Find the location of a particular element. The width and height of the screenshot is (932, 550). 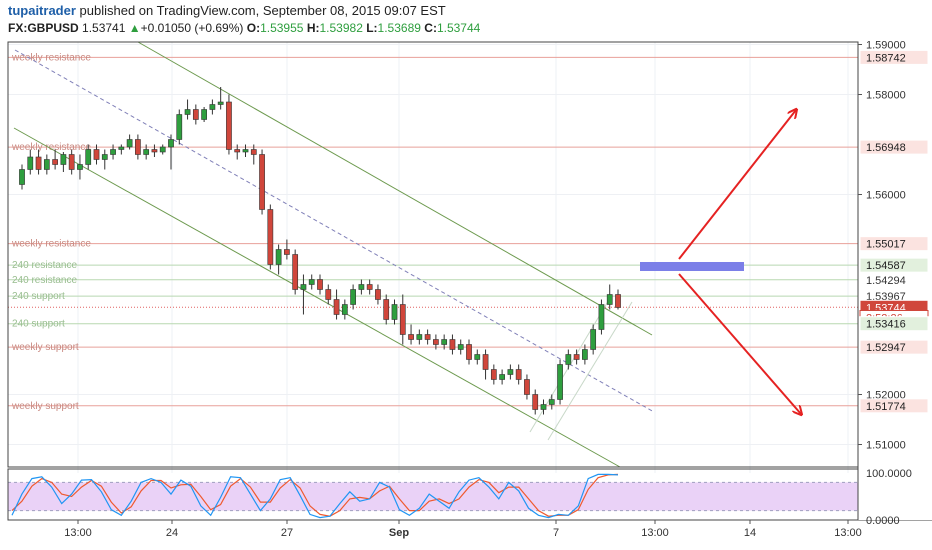

y-tick-label: 1.51000 is located at coordinates (886, 446).